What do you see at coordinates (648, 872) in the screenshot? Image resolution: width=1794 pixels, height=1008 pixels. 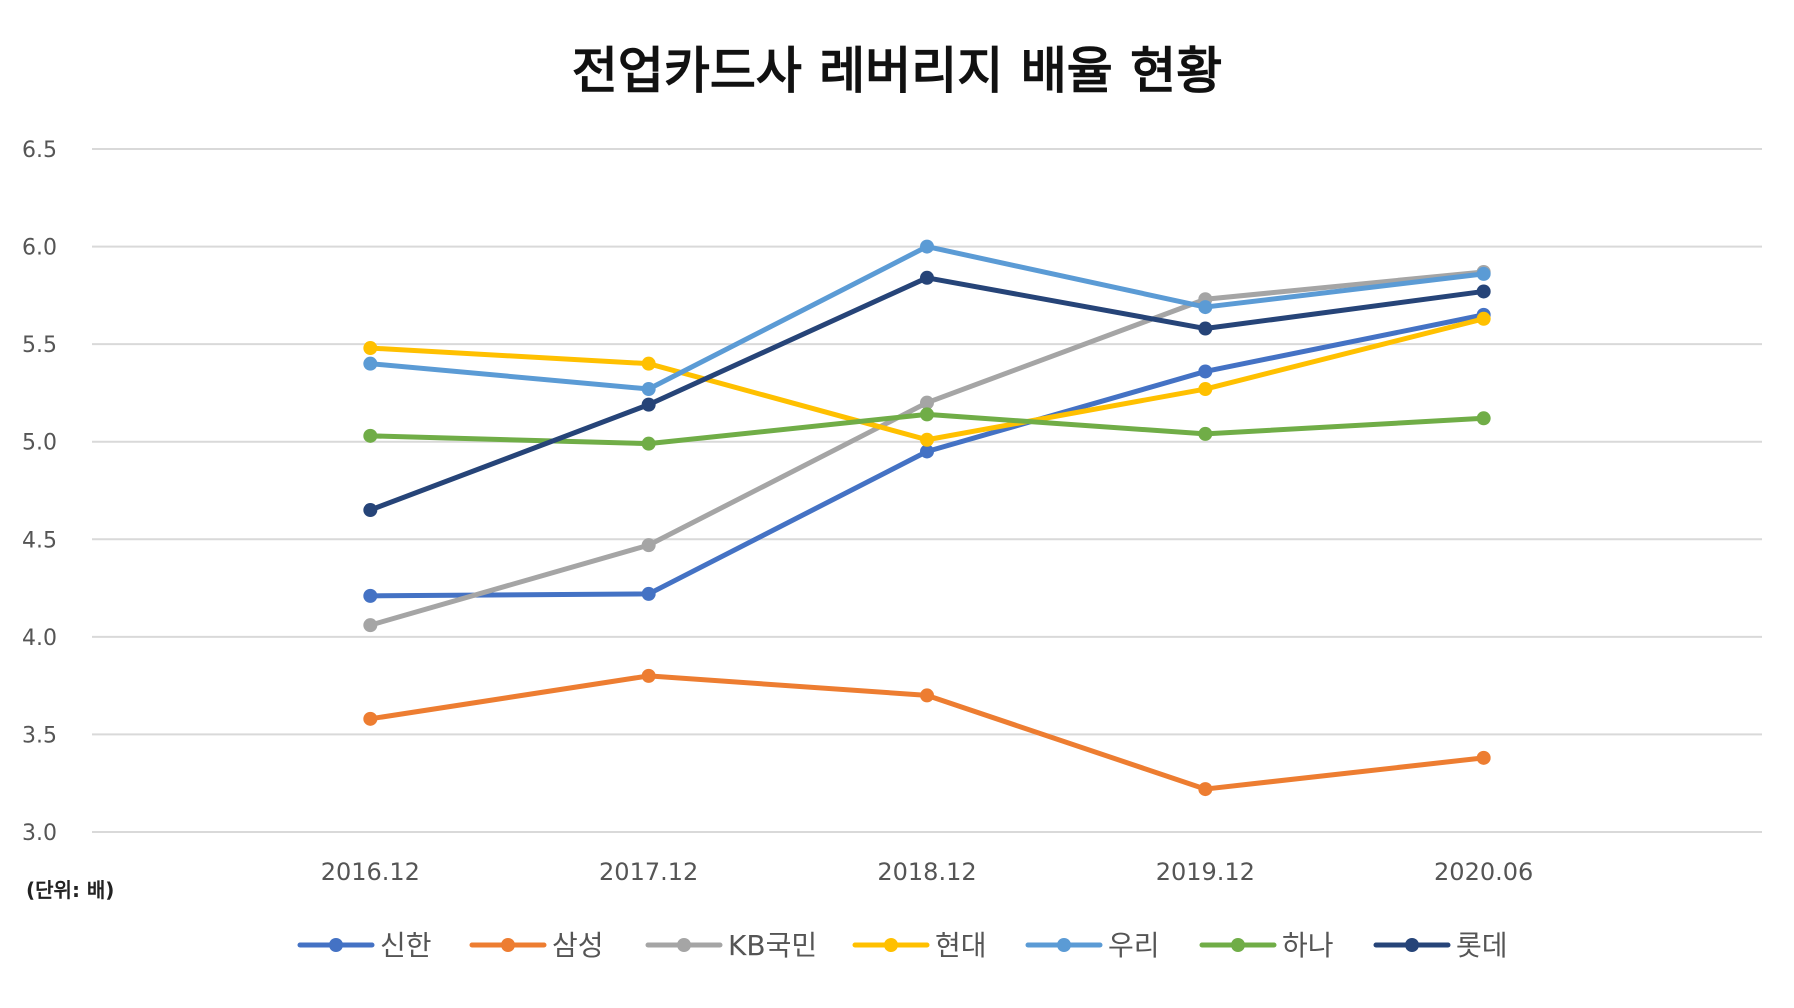 I see `x-tick-label: 2017.12` at bounding box center [648, 872].